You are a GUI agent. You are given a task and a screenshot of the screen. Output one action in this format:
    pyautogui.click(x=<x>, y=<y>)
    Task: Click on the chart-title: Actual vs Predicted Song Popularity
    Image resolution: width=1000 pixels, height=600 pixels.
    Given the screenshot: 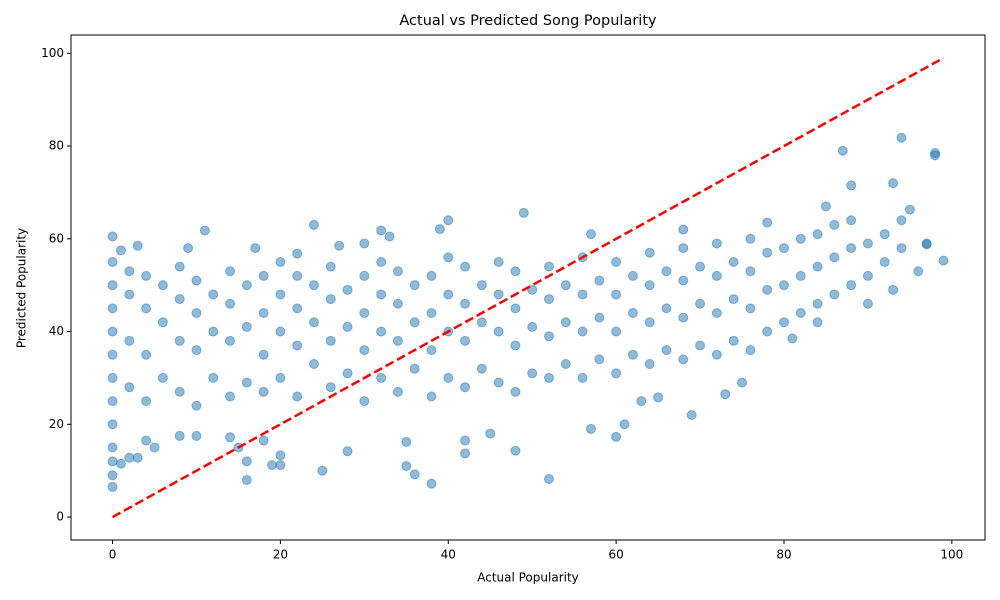 What is the action you would take?
    pyautogui.click(x=528, y=21)
    